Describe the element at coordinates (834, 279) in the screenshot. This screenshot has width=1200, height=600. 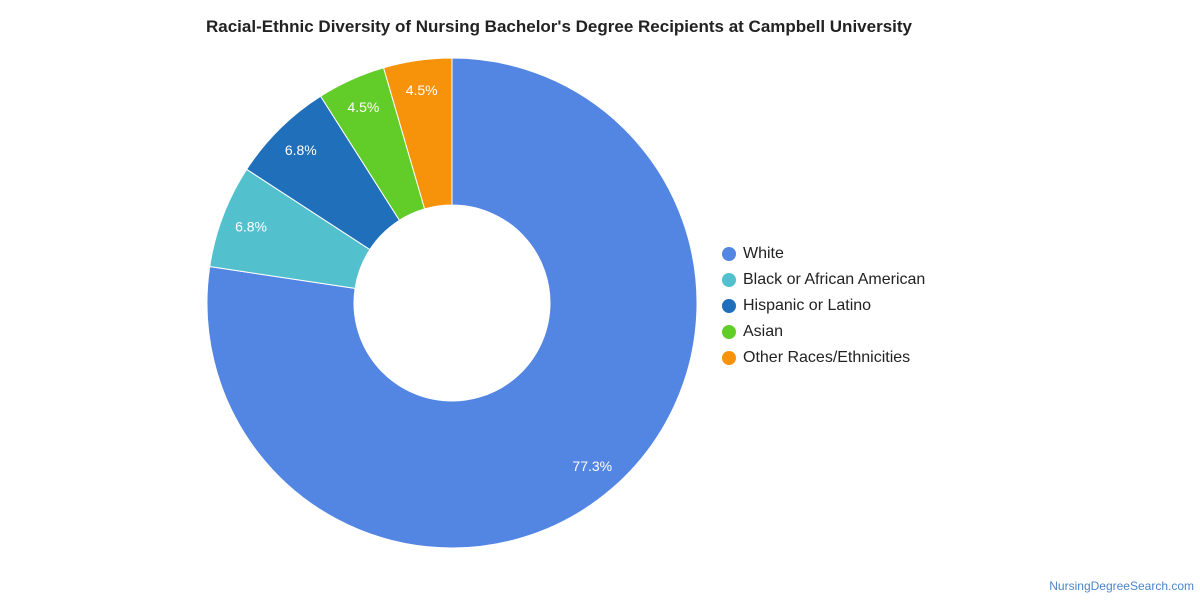
I see `legend-label: Black or African American` at that location.